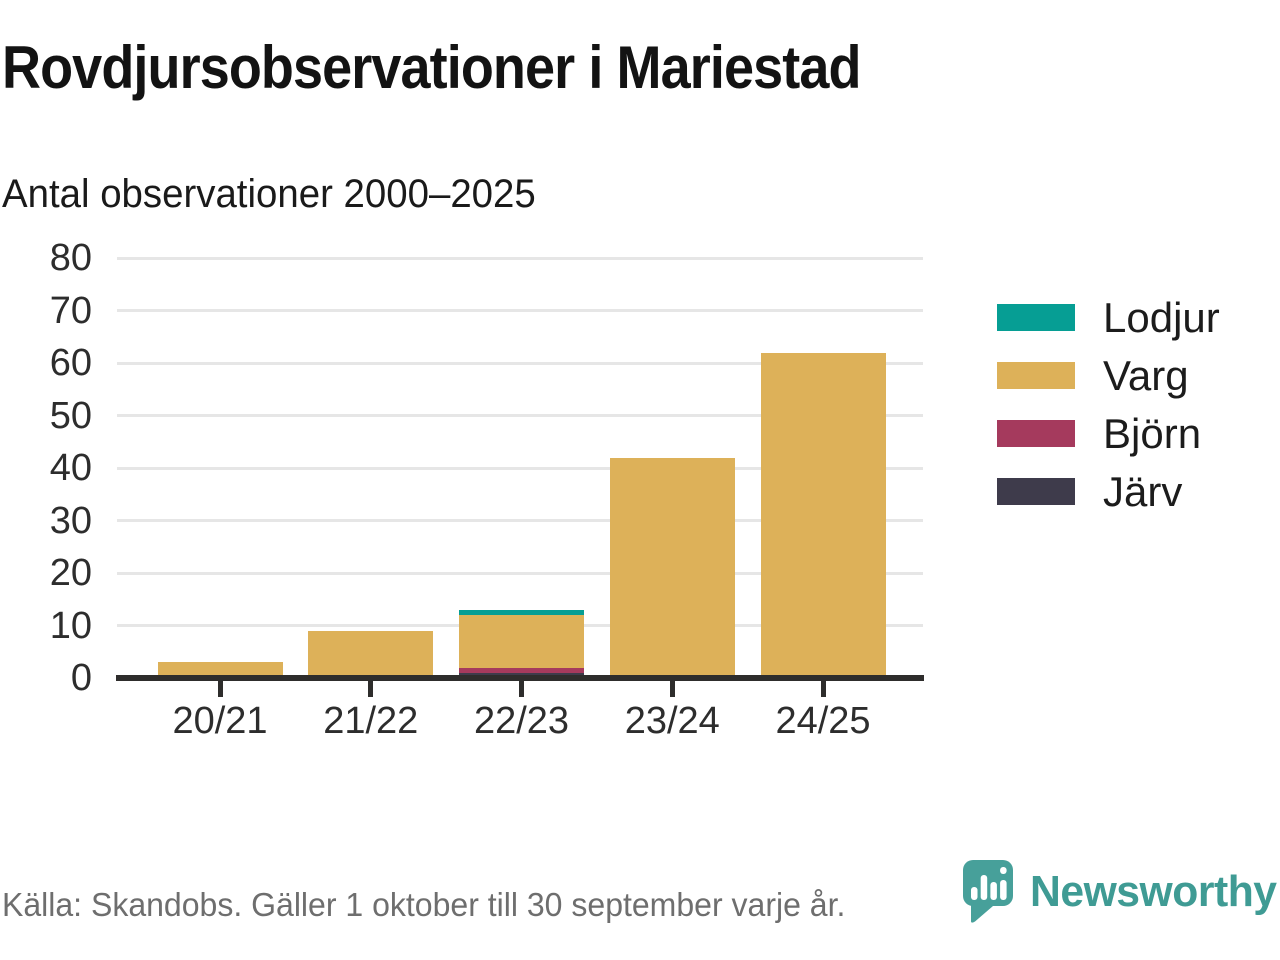 The image size is (1280, 960). What do you see at coordinates (70, 363) in the screenshot?
I see `y-tick-label-60: 60` at bounding box center [70, 363].